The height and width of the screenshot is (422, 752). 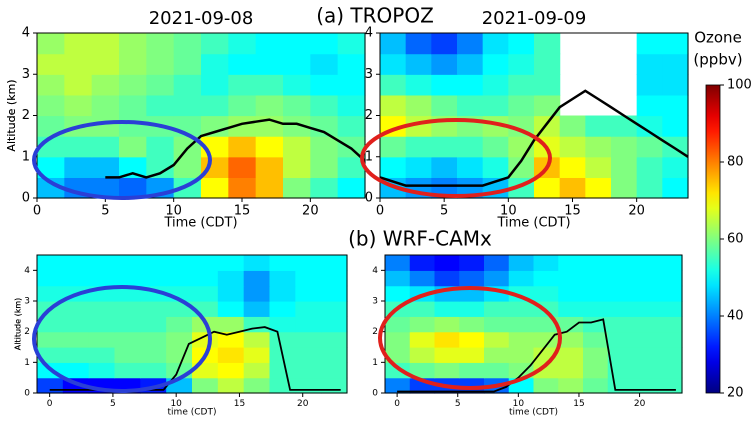 I want to click on highlight-ellipse, so click(x=470, y=338).